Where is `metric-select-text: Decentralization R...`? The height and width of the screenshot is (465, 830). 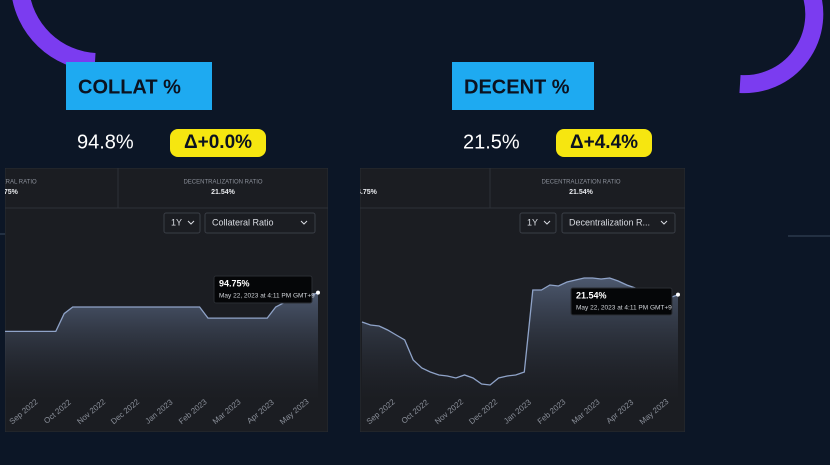
metric-select-text: Decentralization R... is located at coordinates (609, 222).